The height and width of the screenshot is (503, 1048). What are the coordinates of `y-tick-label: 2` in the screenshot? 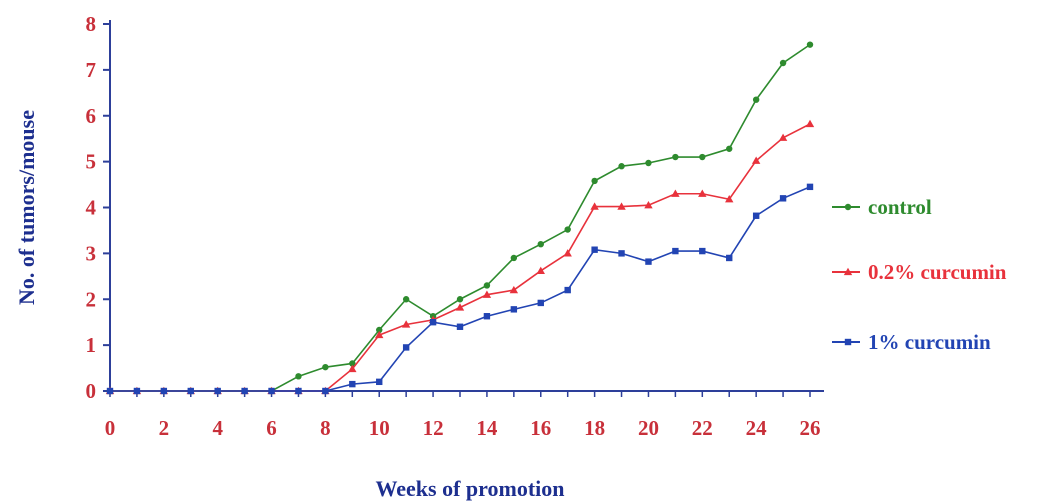 It's located at (91, 299).